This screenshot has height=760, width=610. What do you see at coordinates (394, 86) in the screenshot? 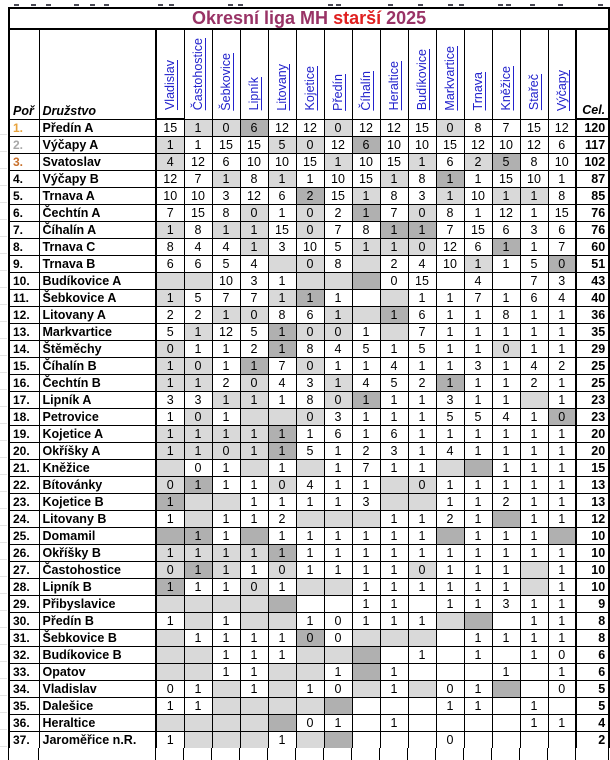
I see `event-link: Heraltice` at bounding box center [394, 86].